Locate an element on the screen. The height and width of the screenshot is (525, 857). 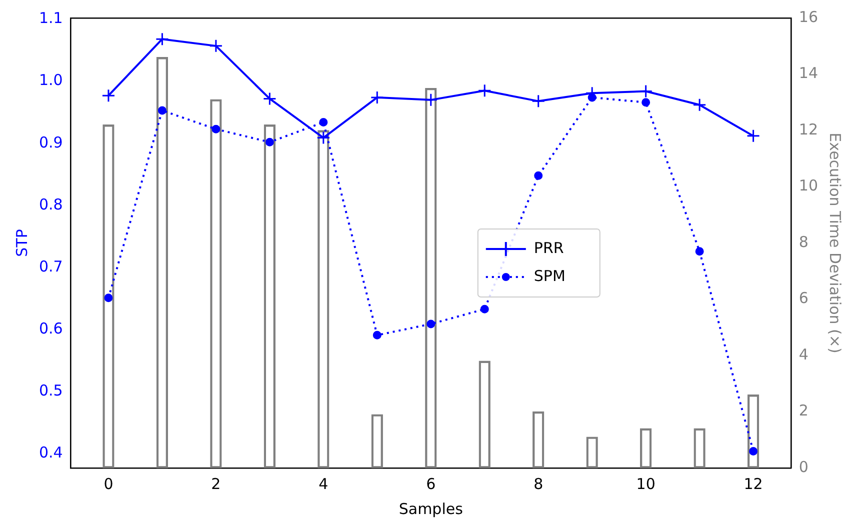
y2-tick-label: 0 is located at coordinates (803, 467).